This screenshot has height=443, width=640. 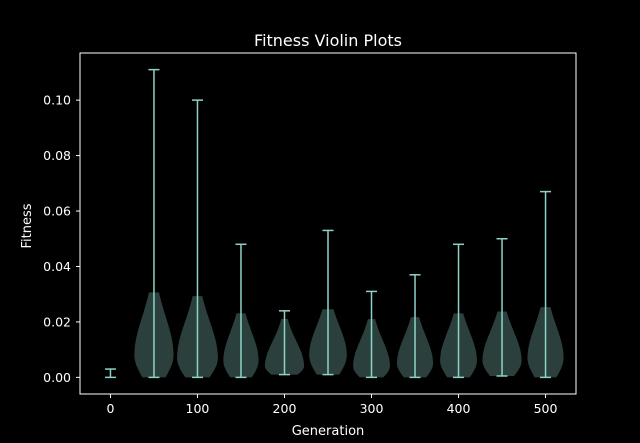 I want to click on x-tick-label: 100, so click(x=198, y=408).